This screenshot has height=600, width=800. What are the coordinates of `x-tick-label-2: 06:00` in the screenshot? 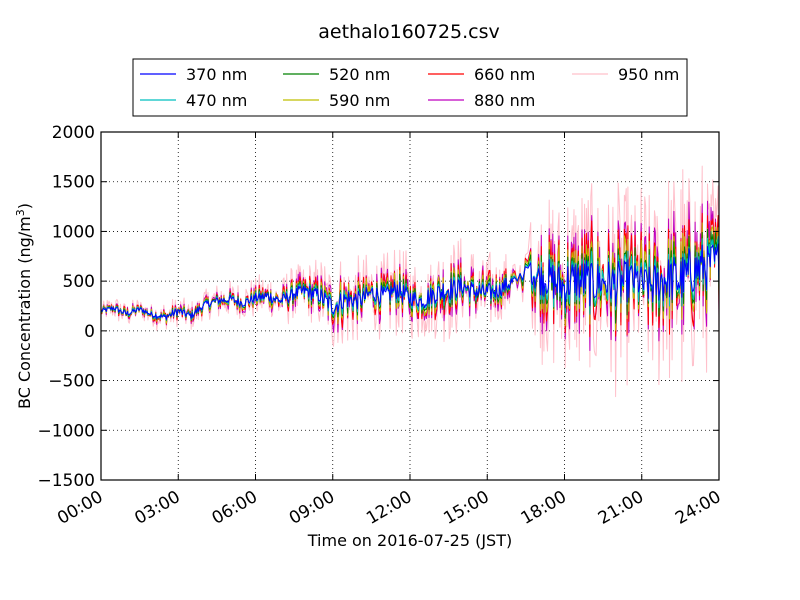 It's located at (235, 508).